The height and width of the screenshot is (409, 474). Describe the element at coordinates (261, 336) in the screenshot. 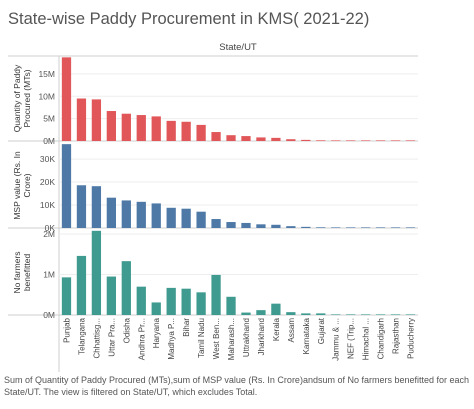

I see `x-tick-label: Jharkhand` at that location.